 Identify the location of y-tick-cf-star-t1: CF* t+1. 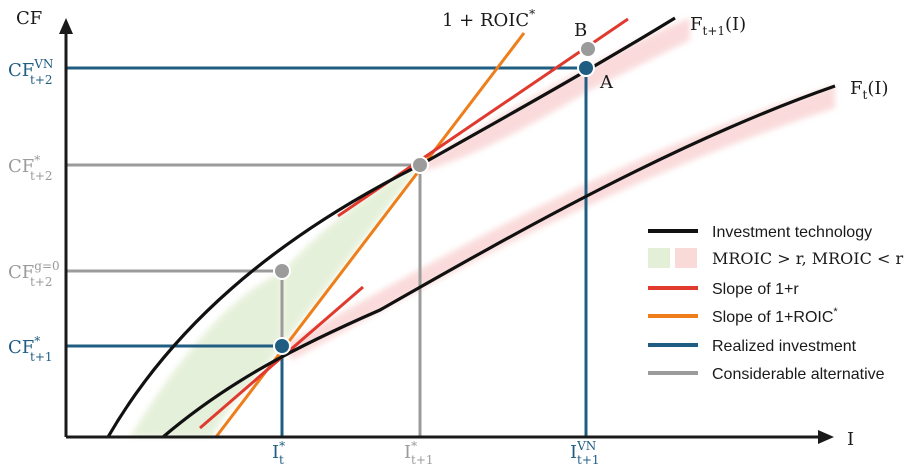
(30, 349).